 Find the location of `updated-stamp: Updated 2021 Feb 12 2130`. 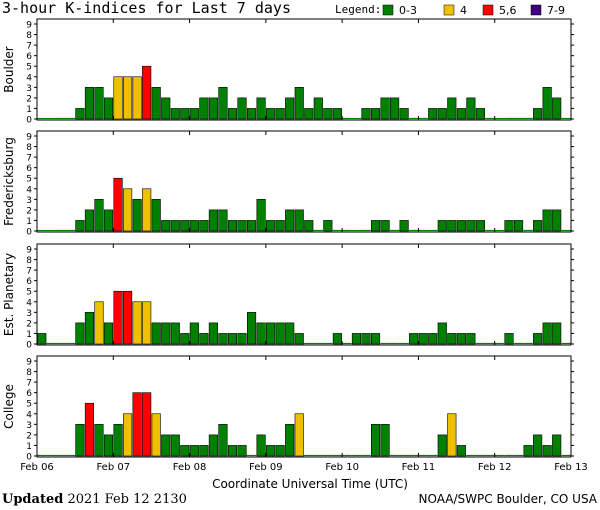

updated-stamp: Updated 2021 Feb 12 2130 is located at coordinates (94, 499).